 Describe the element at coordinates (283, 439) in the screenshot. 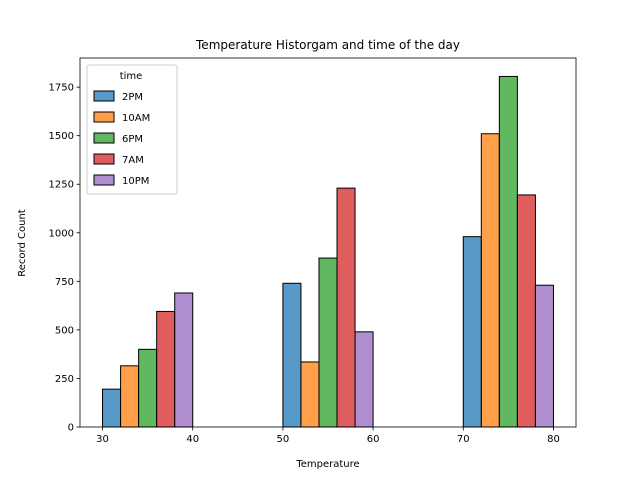

I see `x-tick-label: 50` at that location.